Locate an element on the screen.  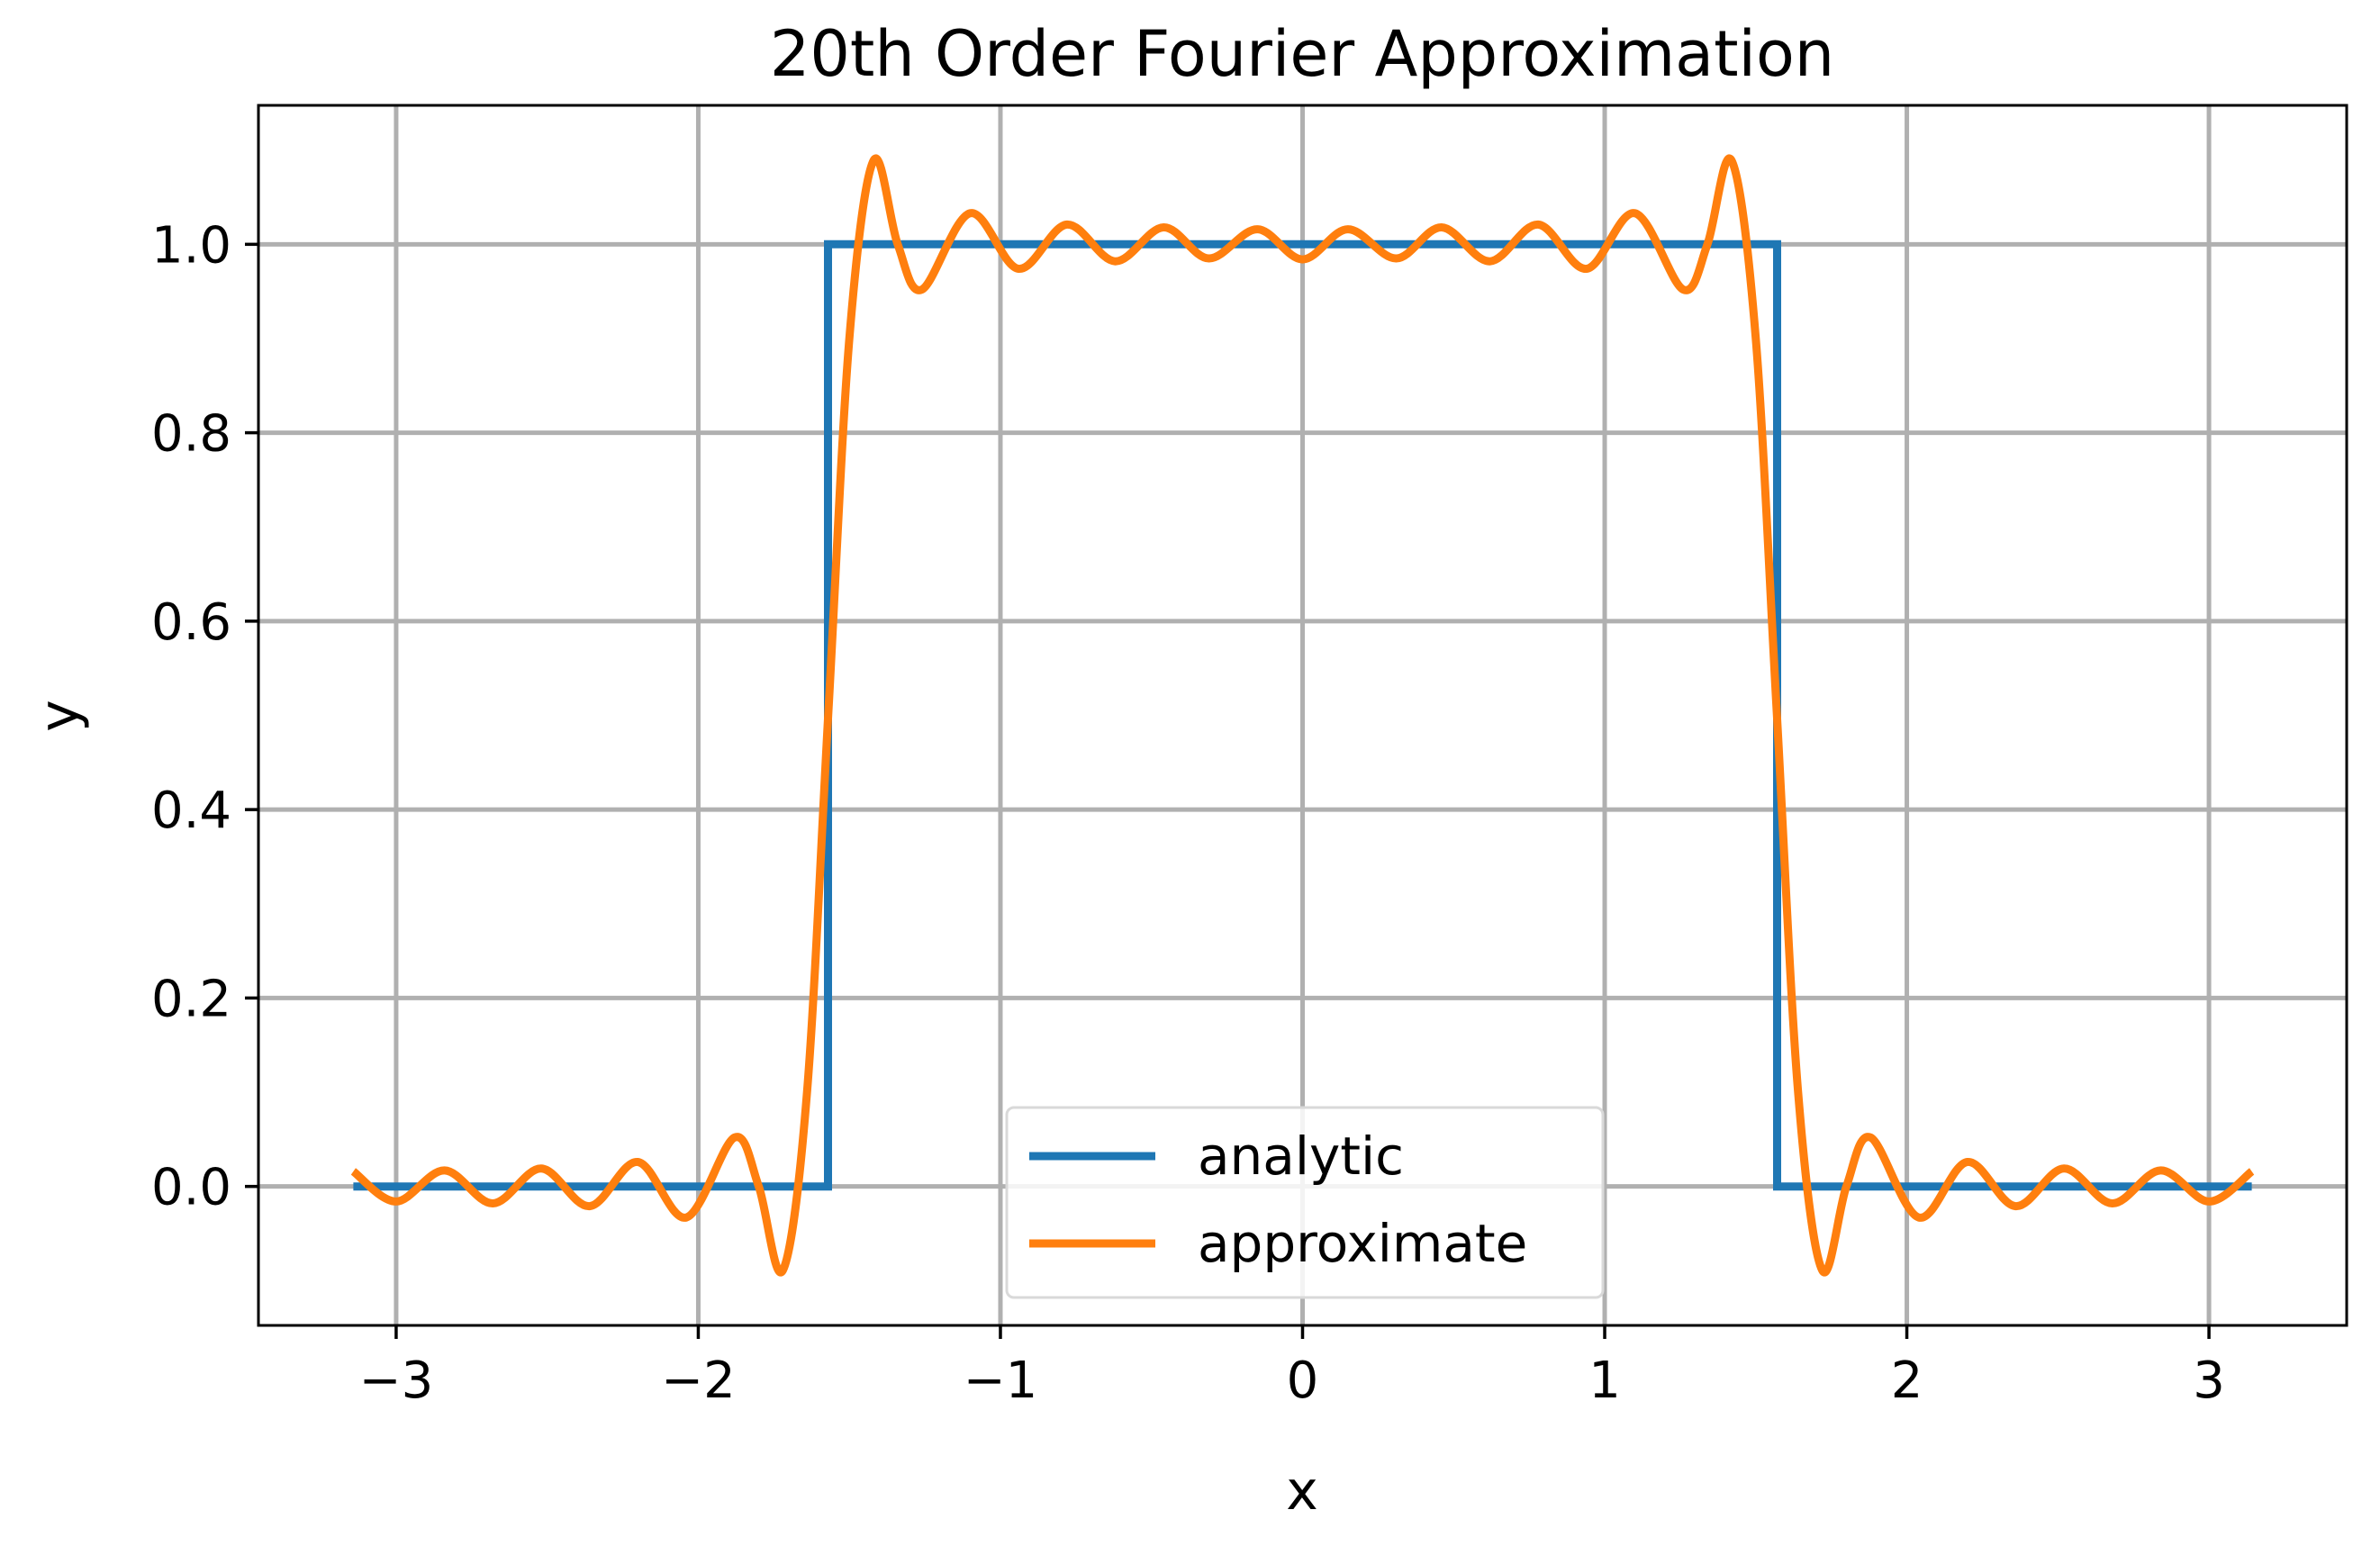
legend: analytic approximate is located at coordinates (1305, 1202).